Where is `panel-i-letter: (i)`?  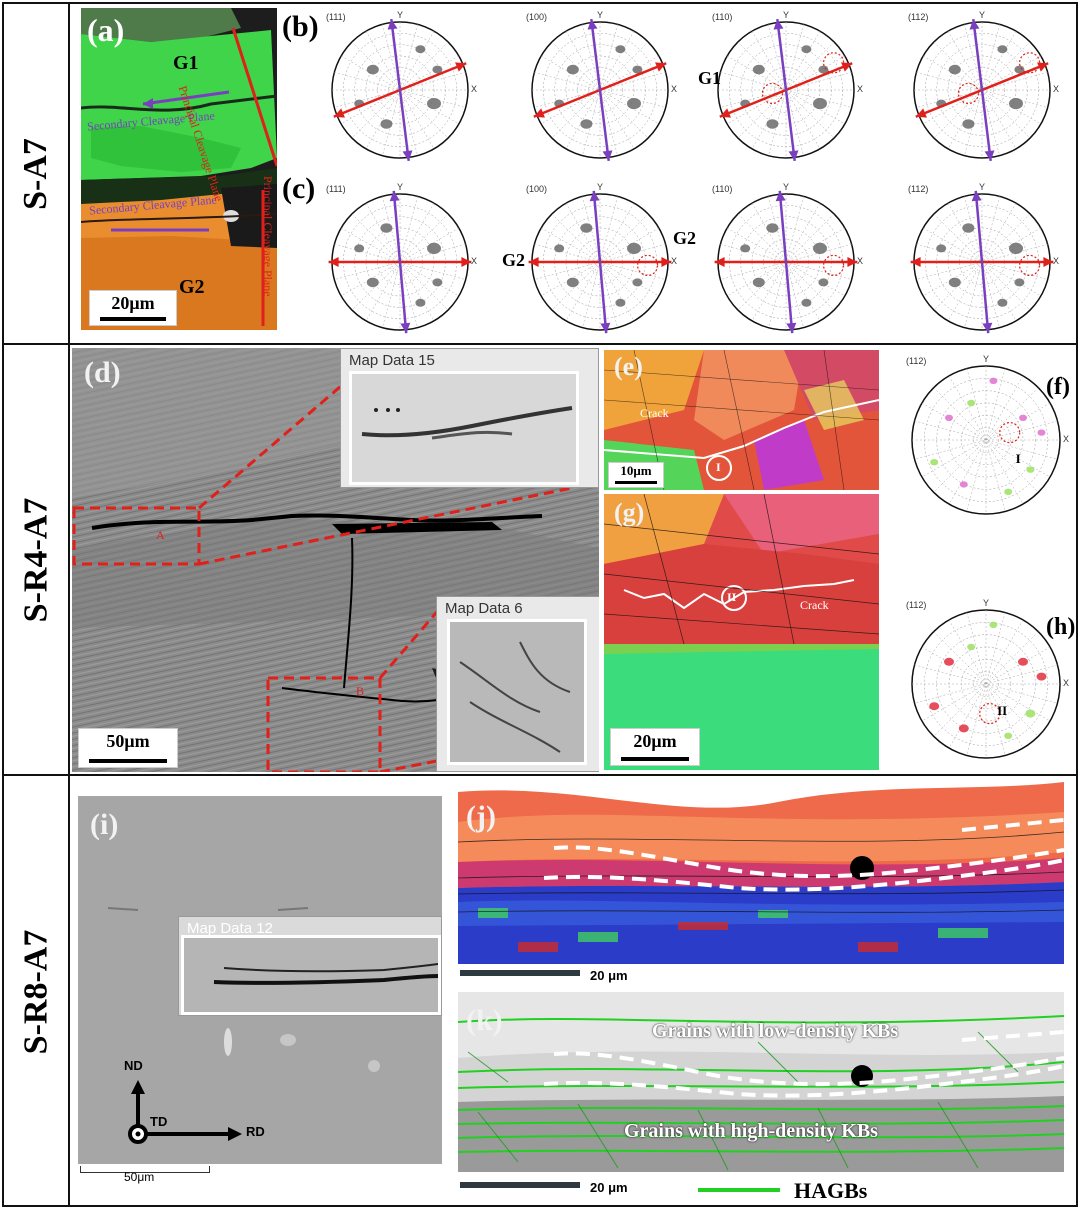 panel-i-letter: (i) is located at coordinates (104, 824).